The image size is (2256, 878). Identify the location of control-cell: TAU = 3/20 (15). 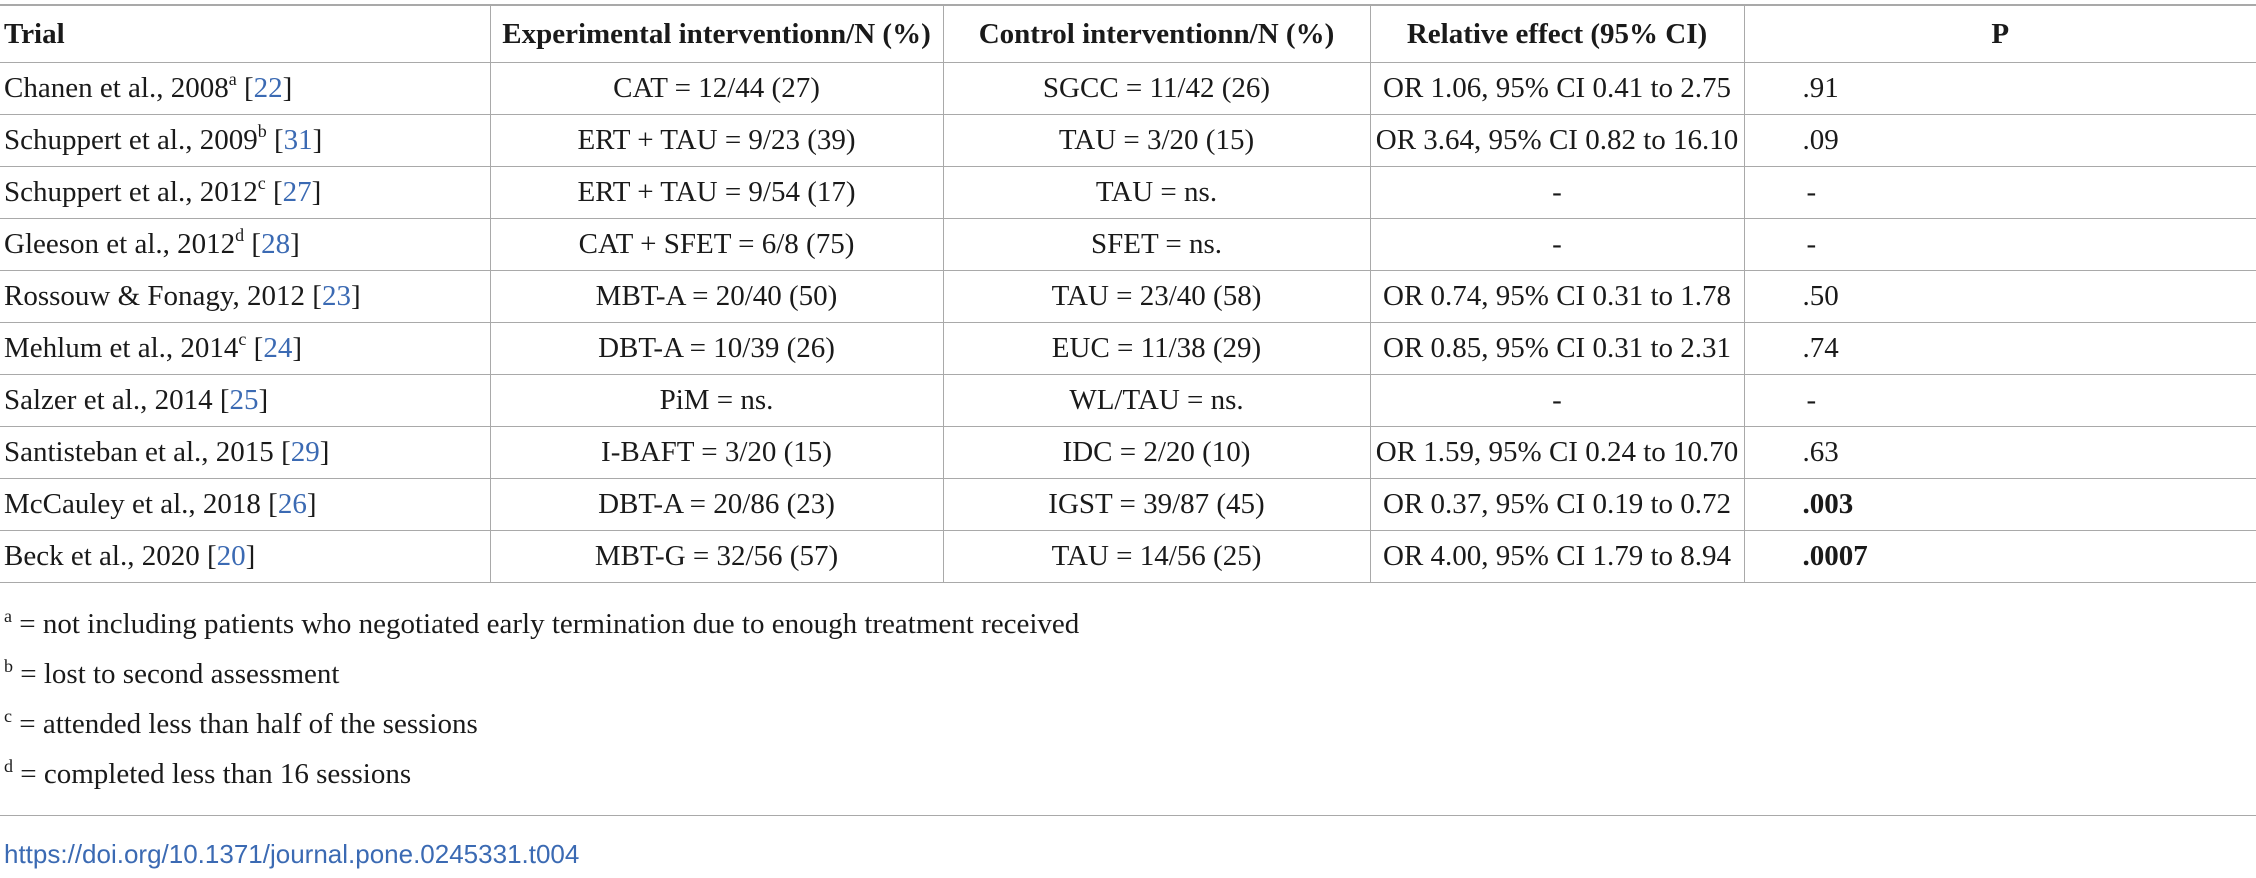
(1156, 140).